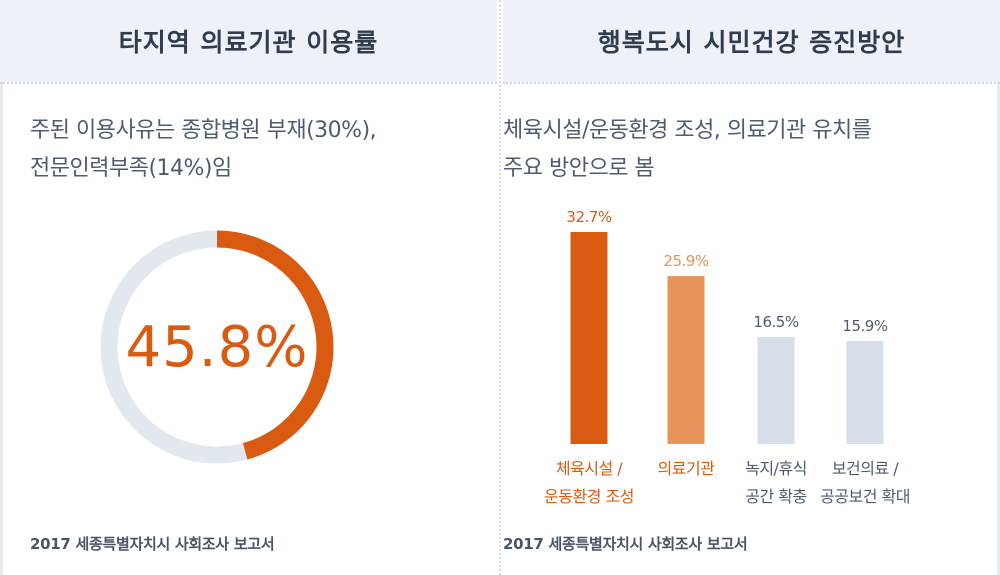  Describe the element at coordinates (248, 41) in the screenshot. I see `left-panel-title: 타지역 의료기관 이용률` at that location.